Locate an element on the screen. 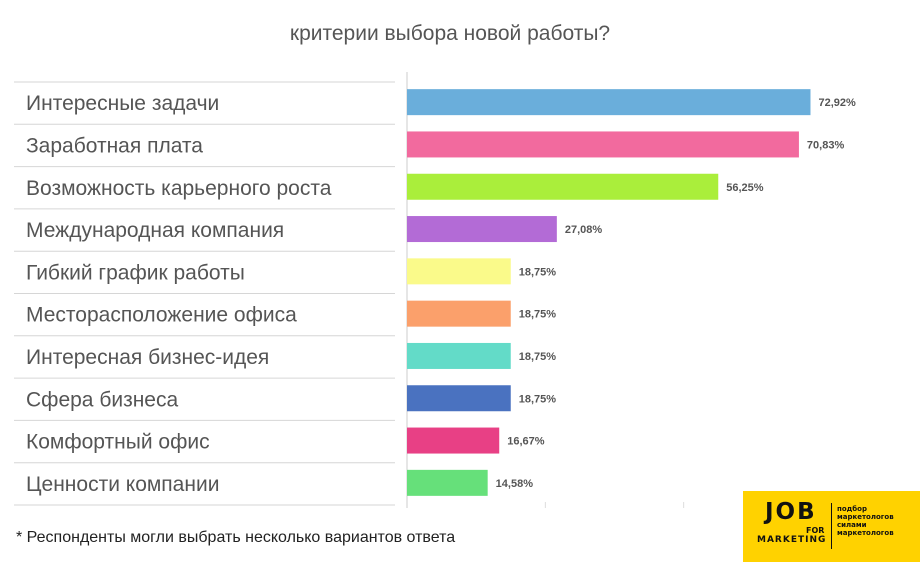 Image resolution: width=920 pixels, height=562 pixels. logo-tagline-line: подбор is located at coordinates (852, 509).